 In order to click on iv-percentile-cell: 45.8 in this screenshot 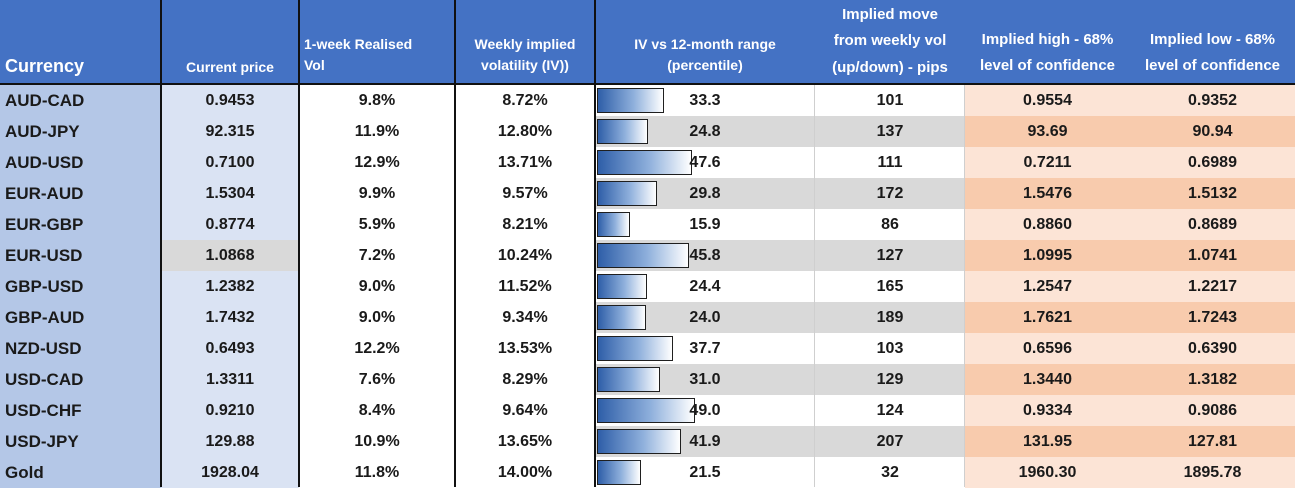, I will do `click(705, 255)`.